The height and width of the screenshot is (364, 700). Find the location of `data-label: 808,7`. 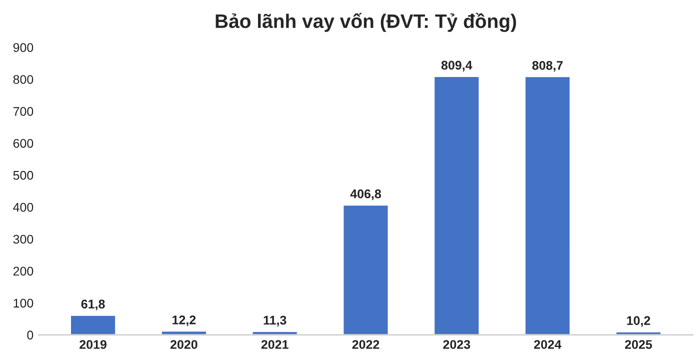

data-label: 808,7 is located at coordinates (547, 66).